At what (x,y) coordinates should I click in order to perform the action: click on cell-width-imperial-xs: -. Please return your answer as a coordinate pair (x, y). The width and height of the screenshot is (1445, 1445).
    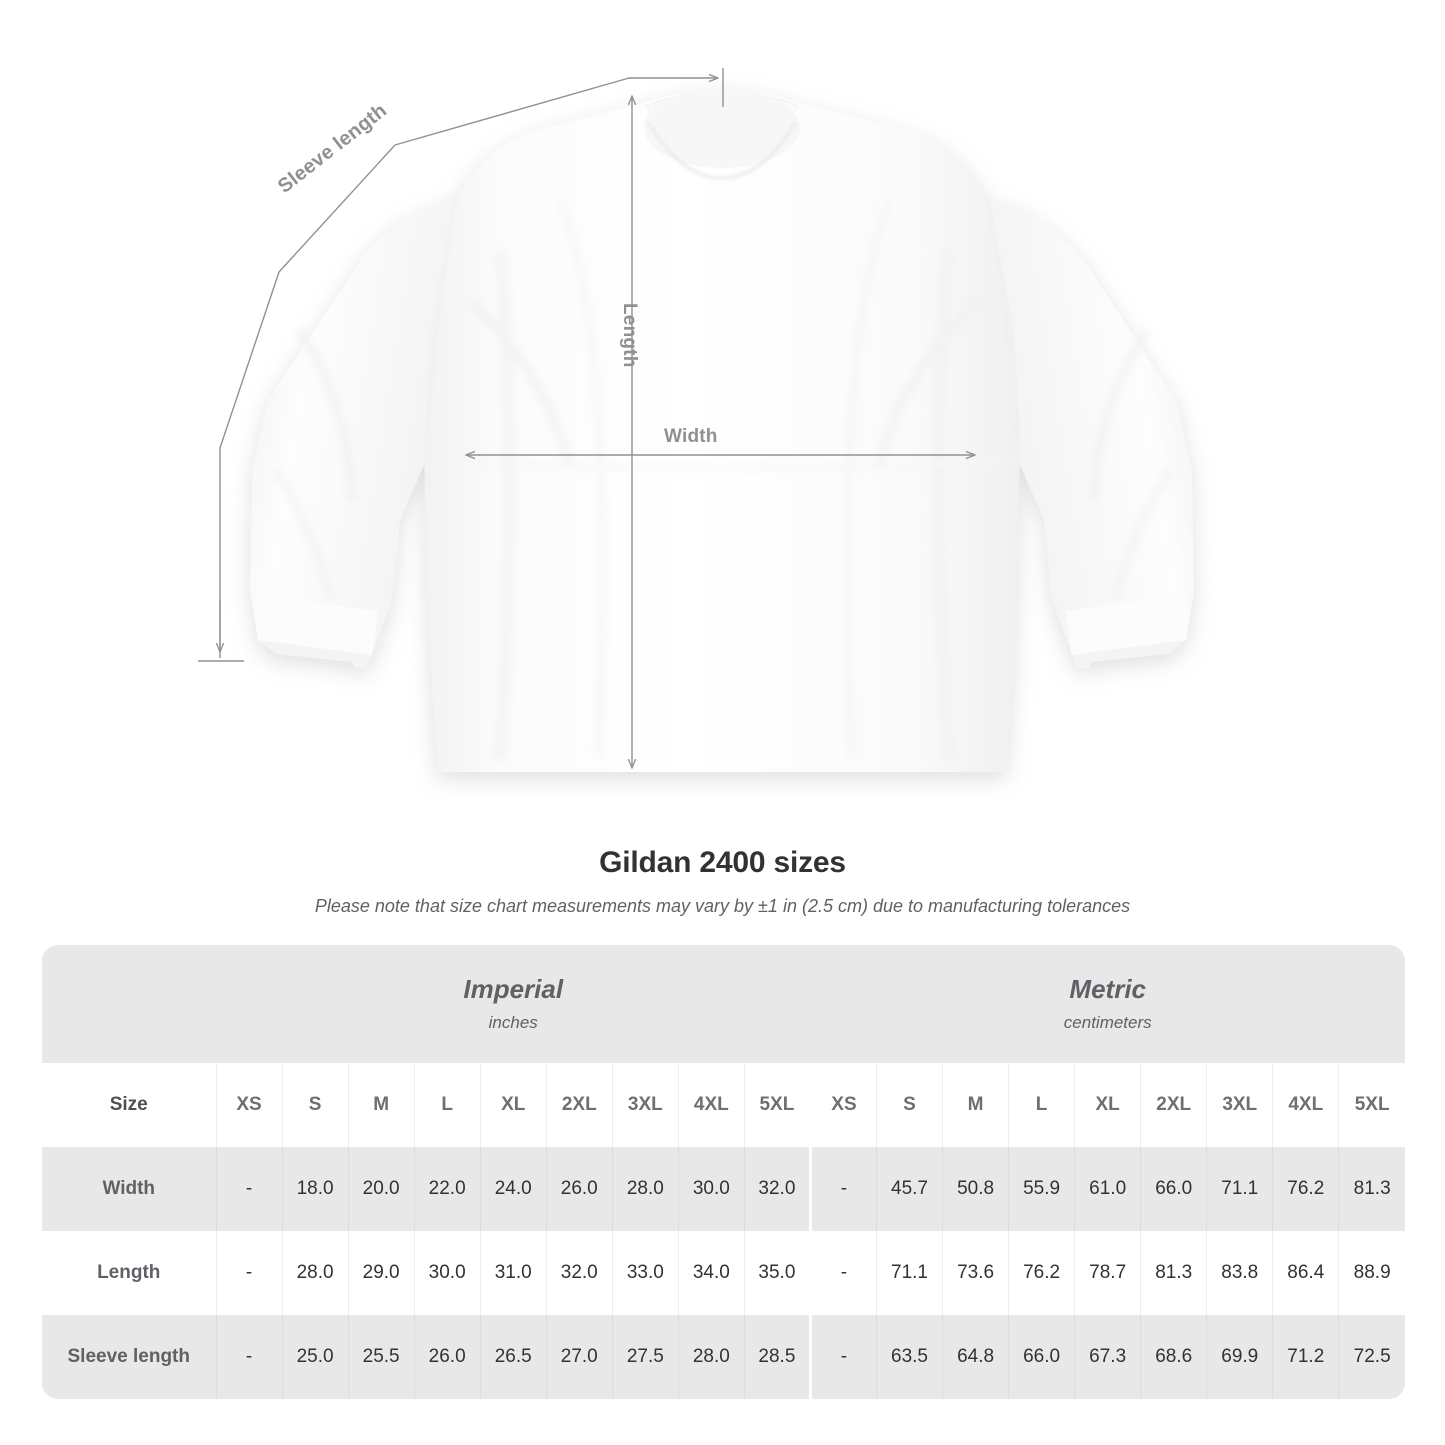
    Looking at the image, I should click on (249, 1189).